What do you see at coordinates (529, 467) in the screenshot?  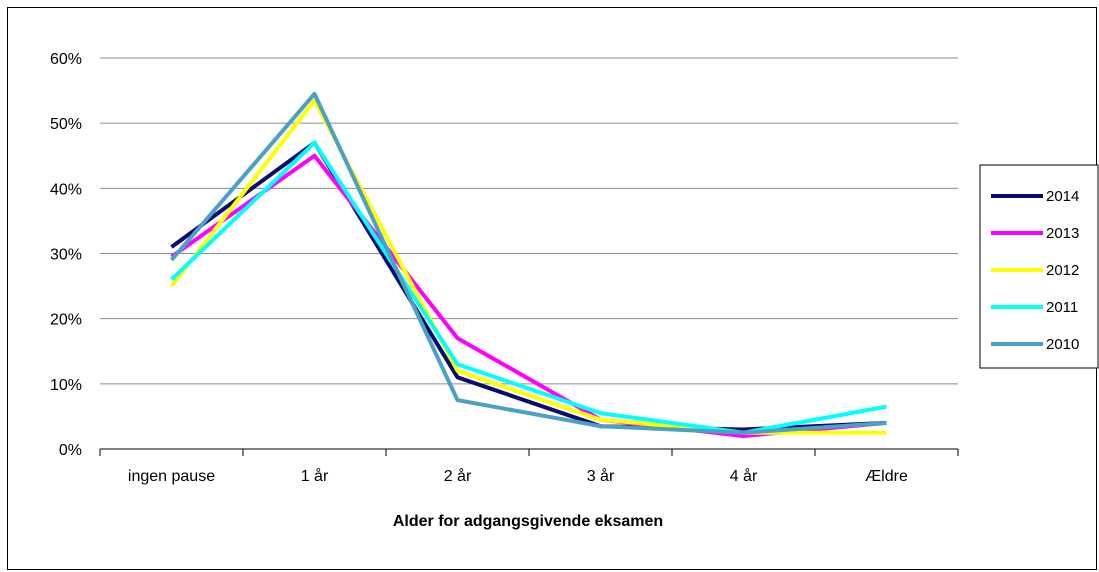 I see `x-axis: ingen pause 1 år 2 år 3 år 4 år Ældre` at bounding box center [529, 467].